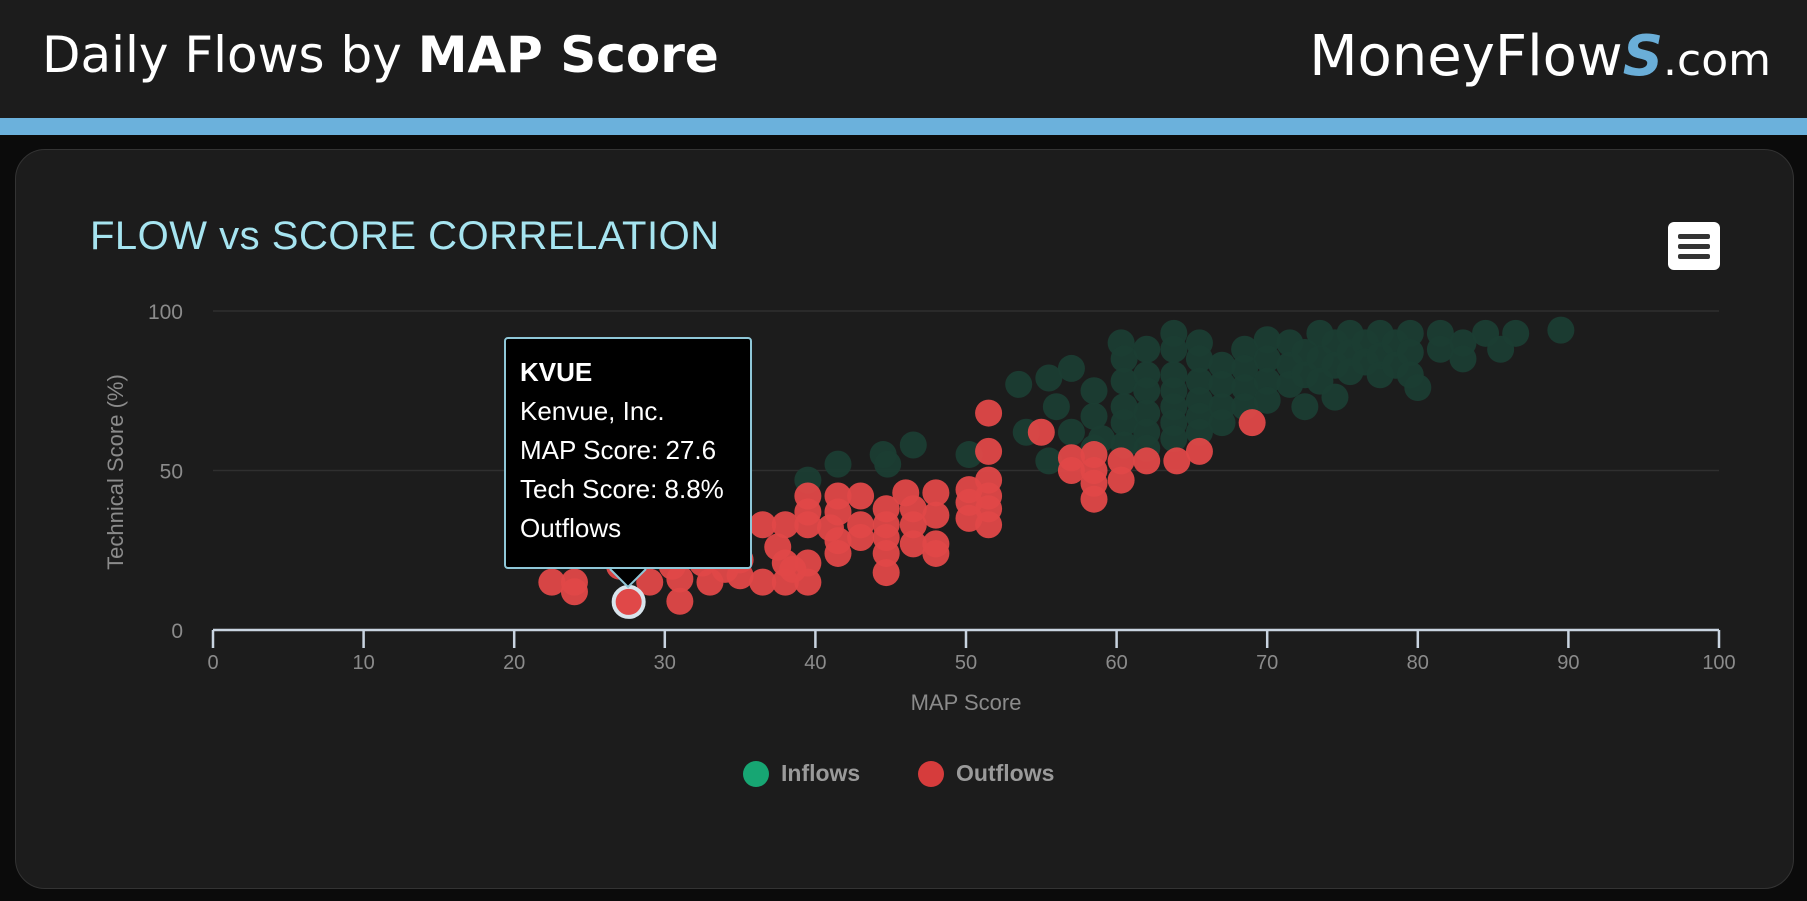  Describe the element at coordinates (1005, 773) in the screenshot. I see `legend-outflows-label: Outflows` at that location.